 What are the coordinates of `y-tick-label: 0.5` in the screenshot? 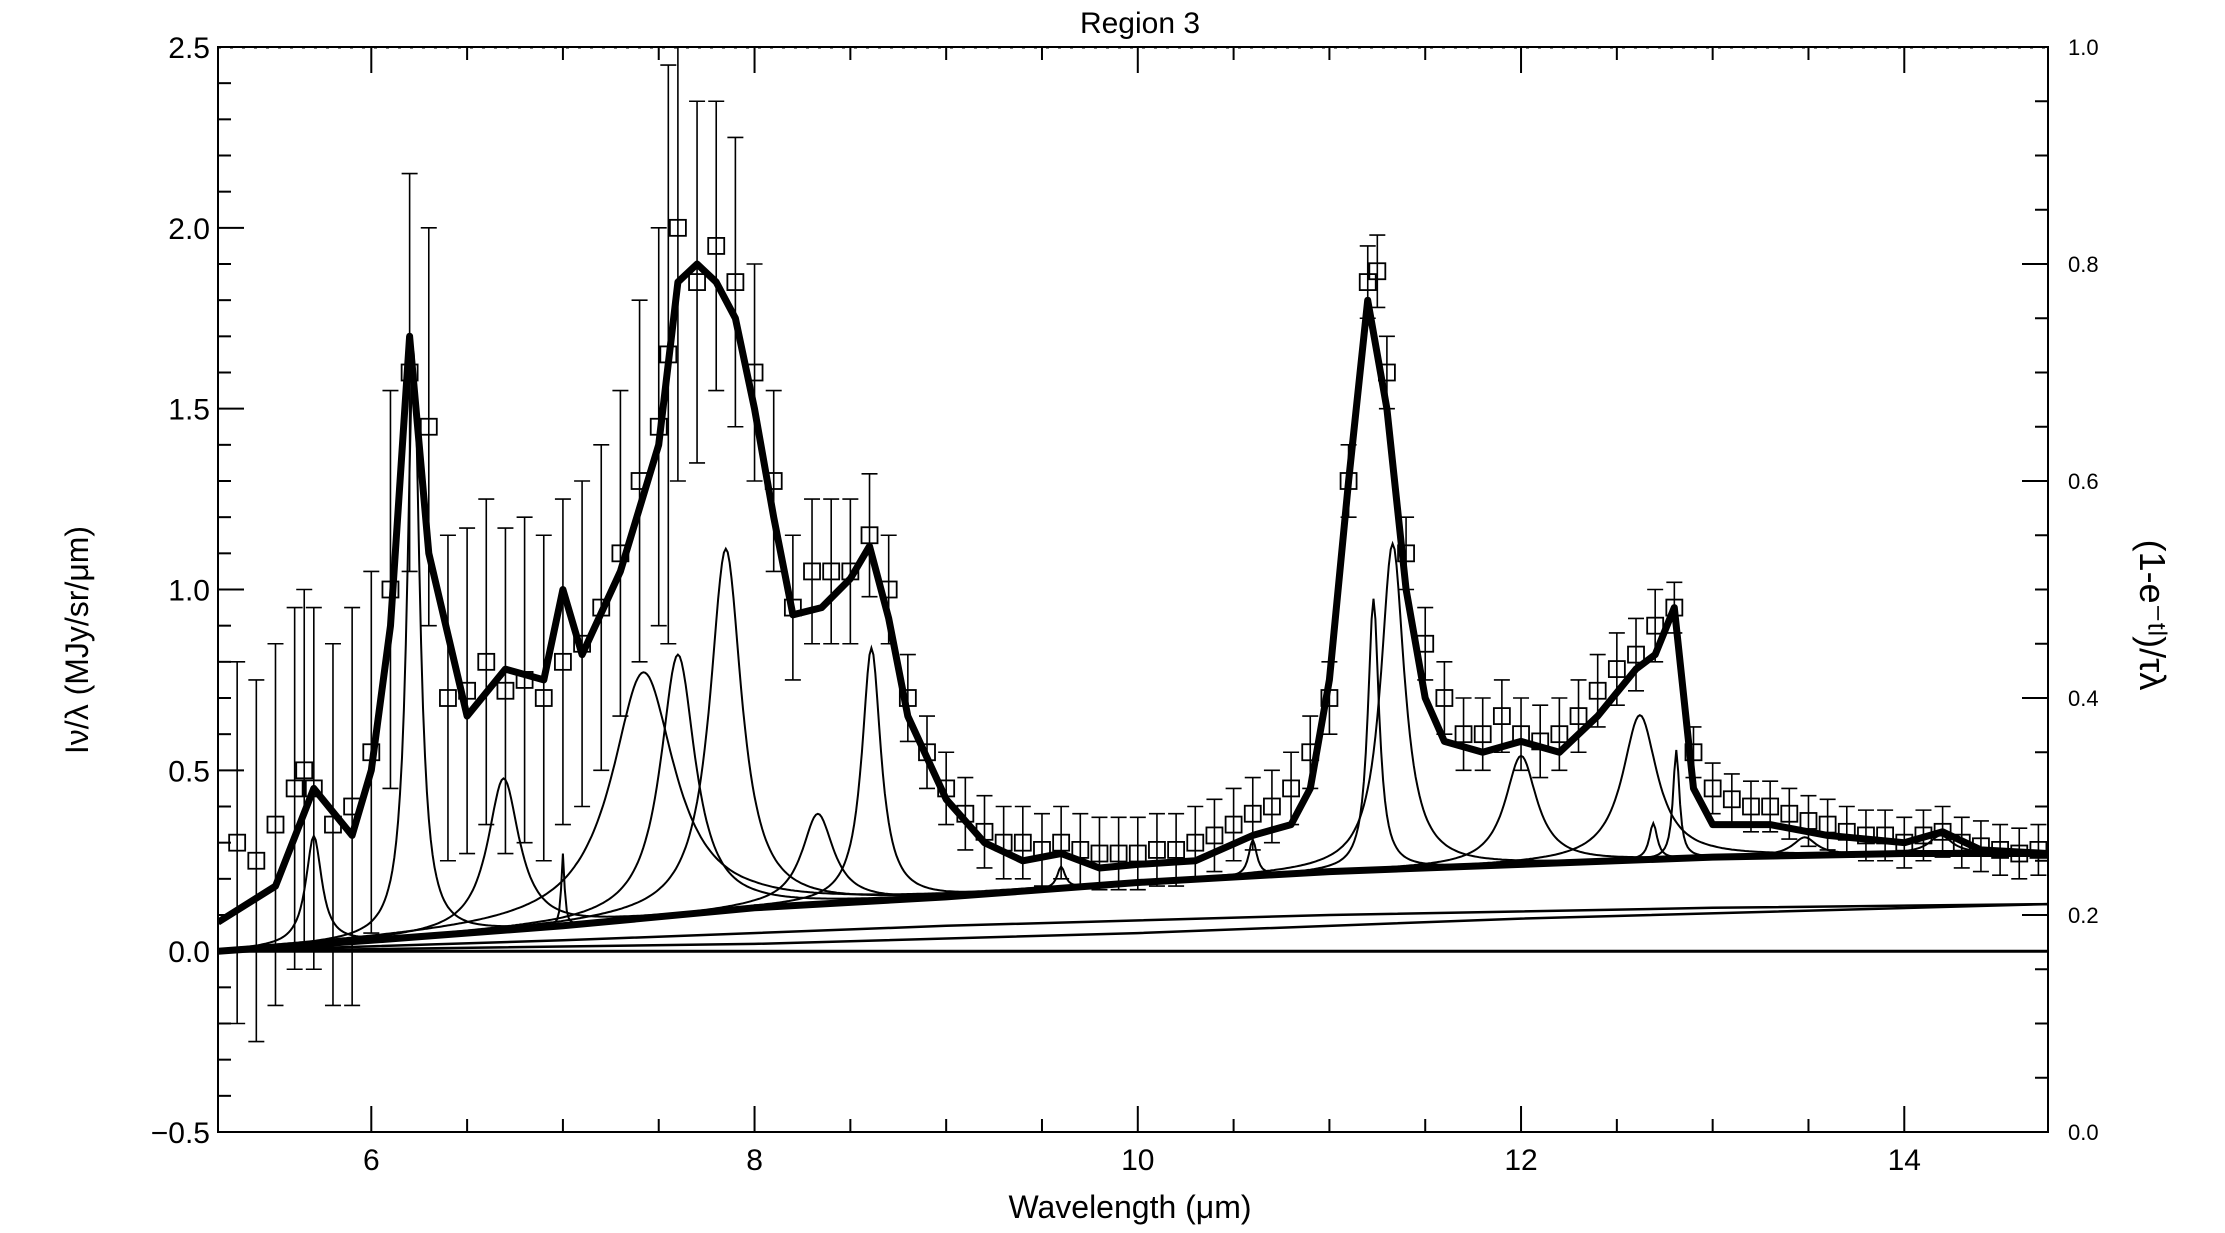 It's located at (189, 771).